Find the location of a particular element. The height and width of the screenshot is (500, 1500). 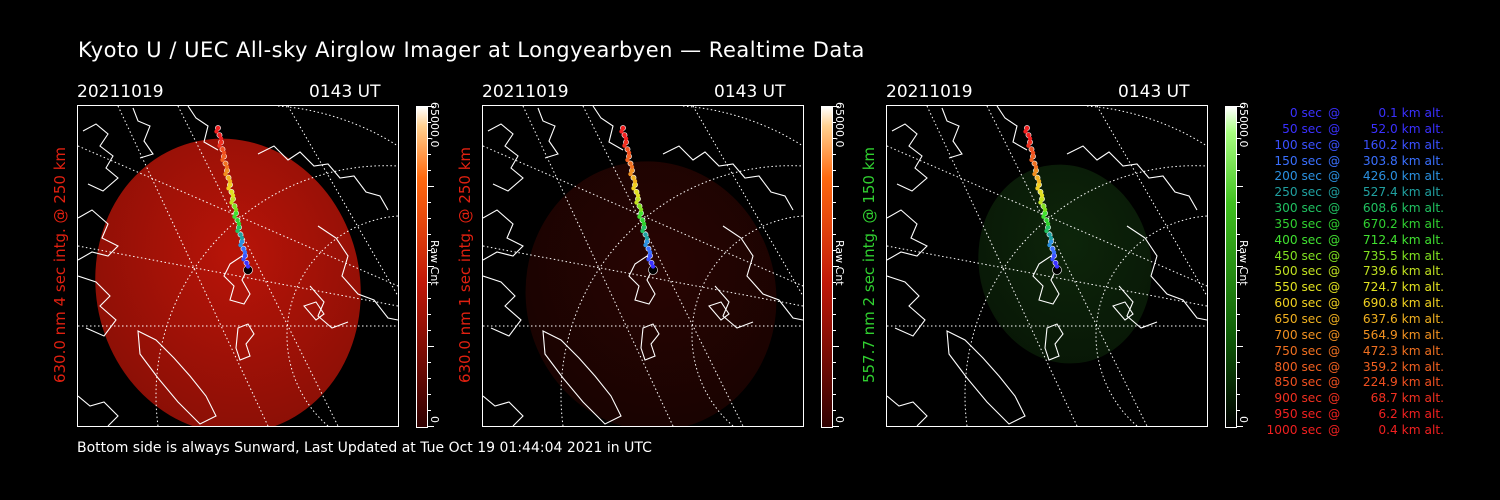

legend-row: 500 sec @739.6 km alt. is located at coordinates (1353, 272).